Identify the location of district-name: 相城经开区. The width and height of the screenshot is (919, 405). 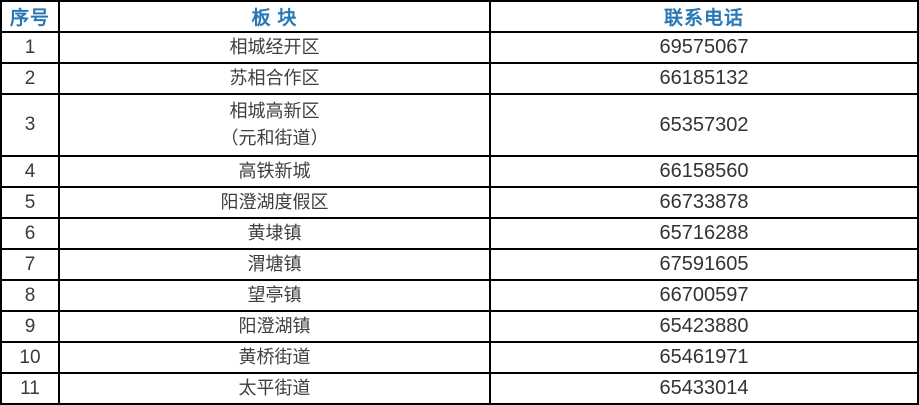
(274, 47).